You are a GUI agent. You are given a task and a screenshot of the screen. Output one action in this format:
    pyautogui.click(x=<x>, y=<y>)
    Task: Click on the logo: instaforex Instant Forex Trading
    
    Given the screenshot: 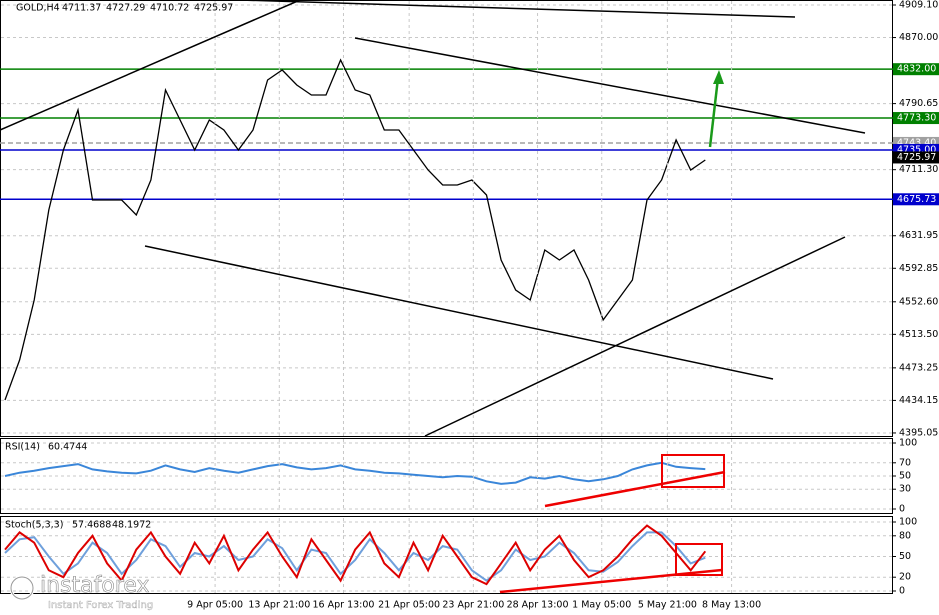 What is the action you would take?
    pyautogui.click(x=81, y=592)
    